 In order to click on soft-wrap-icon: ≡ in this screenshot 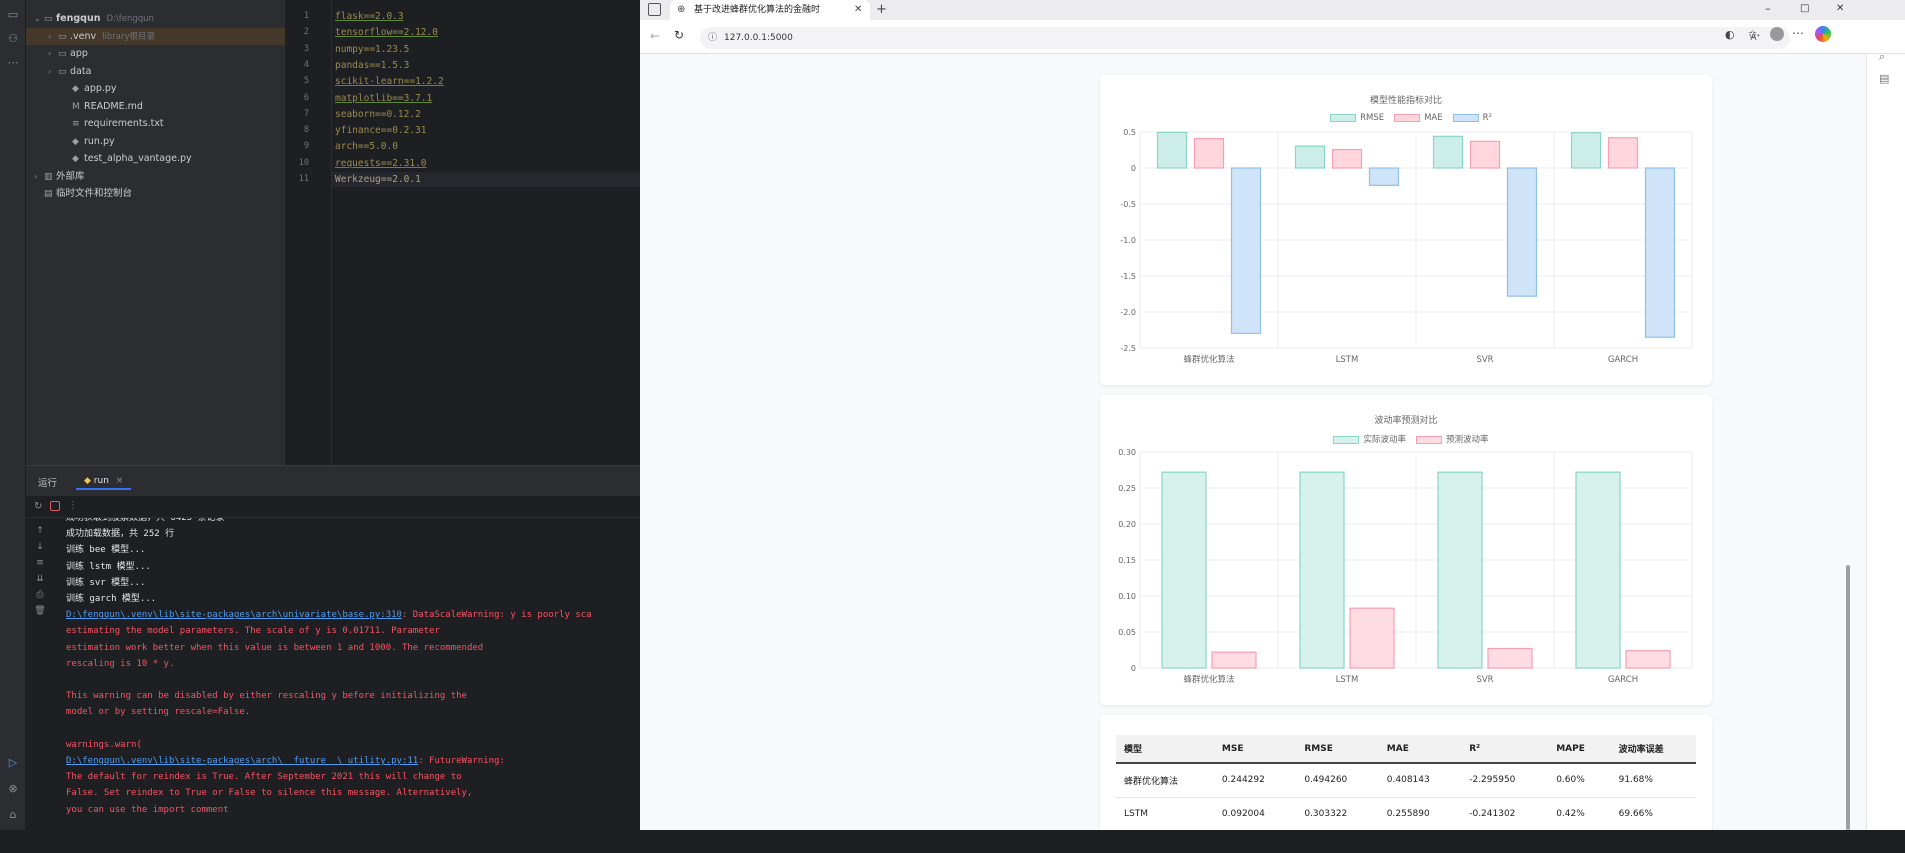, I will do `click(40, 563)`.